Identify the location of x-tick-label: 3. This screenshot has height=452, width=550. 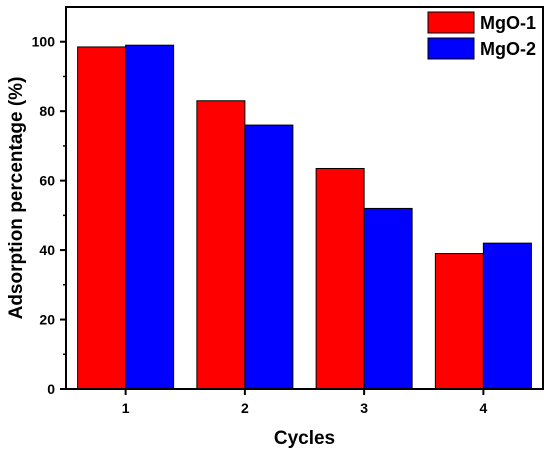
(364, 408).